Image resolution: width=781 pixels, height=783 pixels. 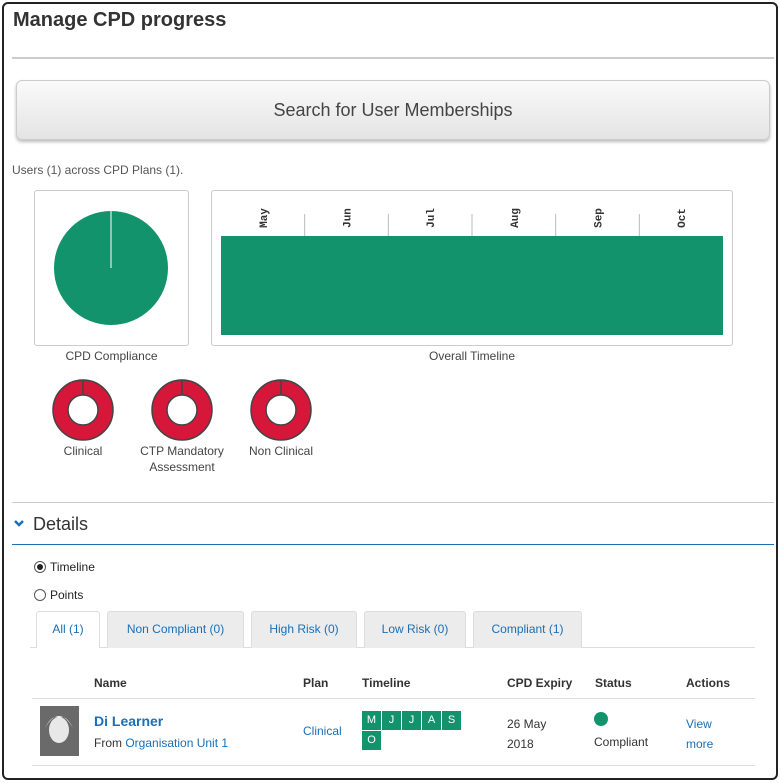 What do you see at coordinates (621, 742) in the screenshot?
I see `status: Compliant` at bounding box center [621, 742].